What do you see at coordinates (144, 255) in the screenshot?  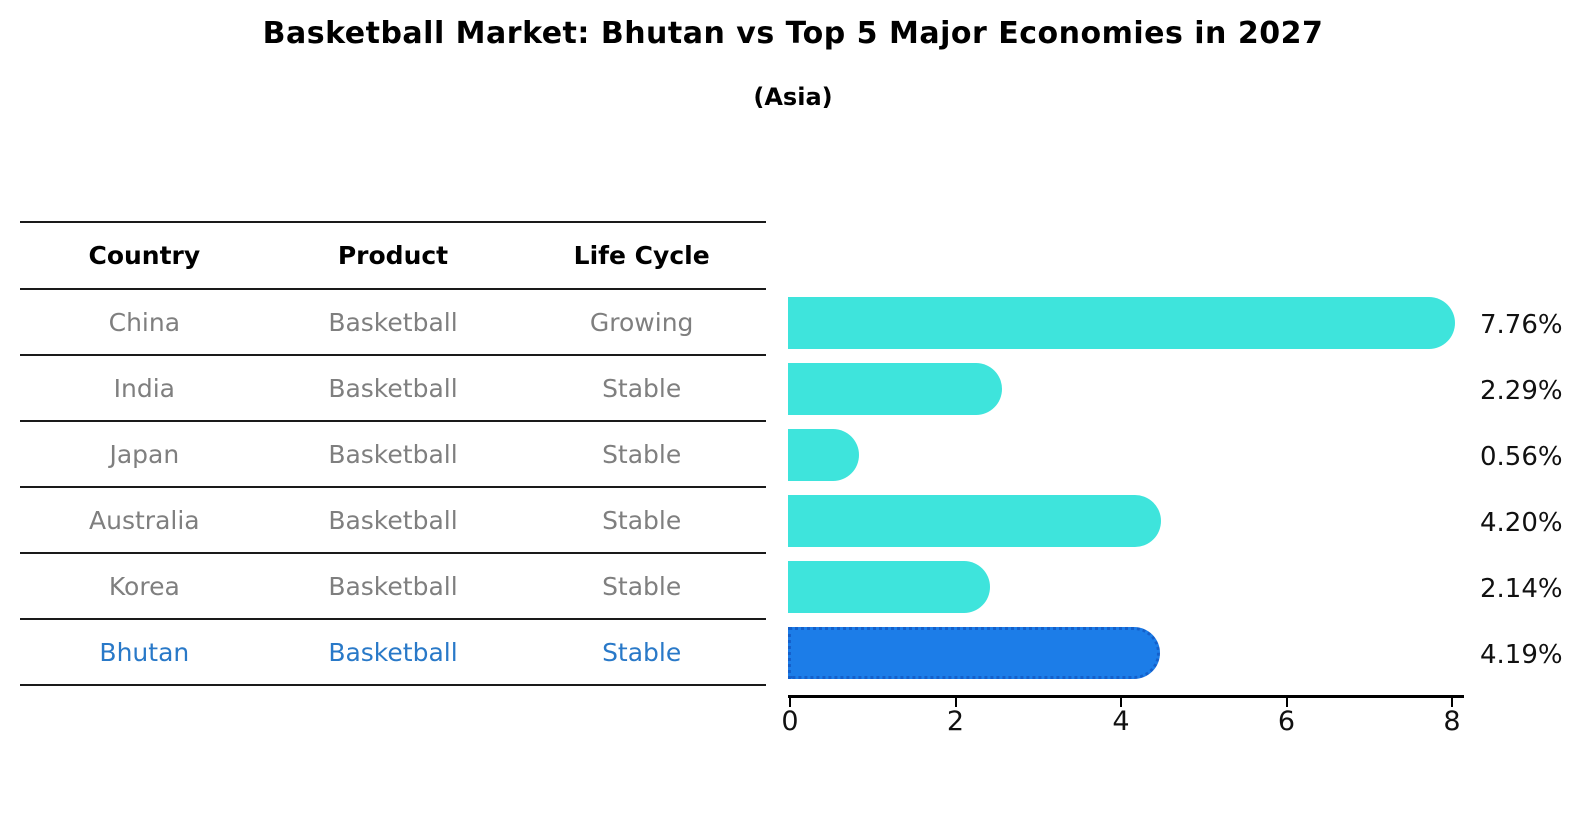 I see `column-header-country: Country` at bounding box center [144, 255].